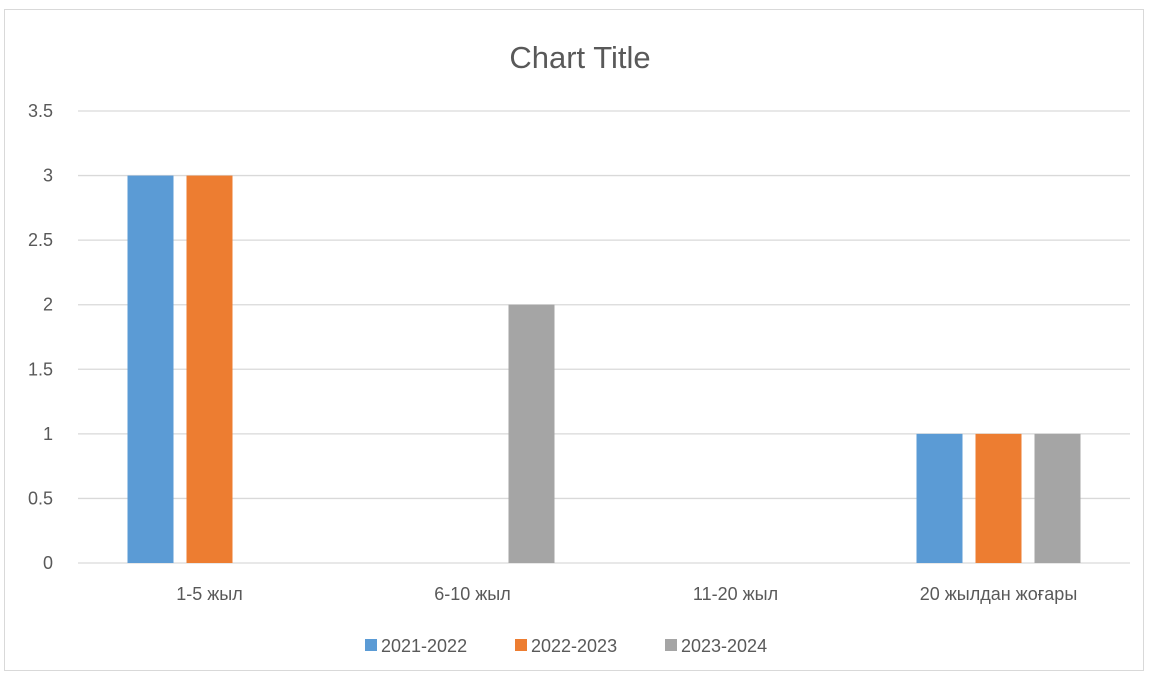  Describe the element at coordinates (1057, 498) in the screenshot. I see `bar-2023-2024-20-жылдан-жоғары` at that location.